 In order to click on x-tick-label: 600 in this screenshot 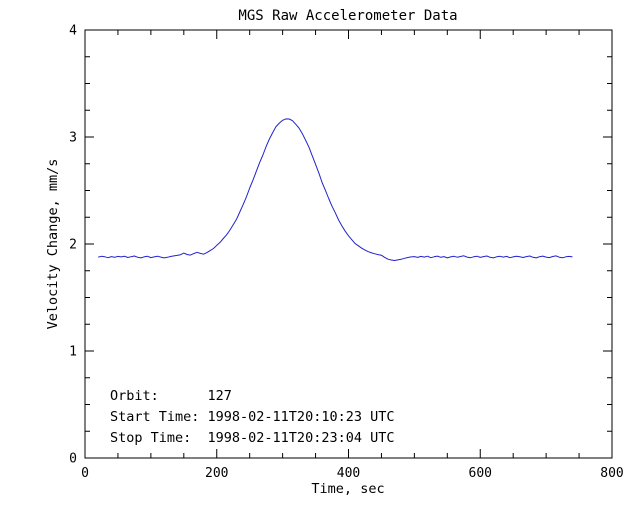, I will do `click(480, 473)`.